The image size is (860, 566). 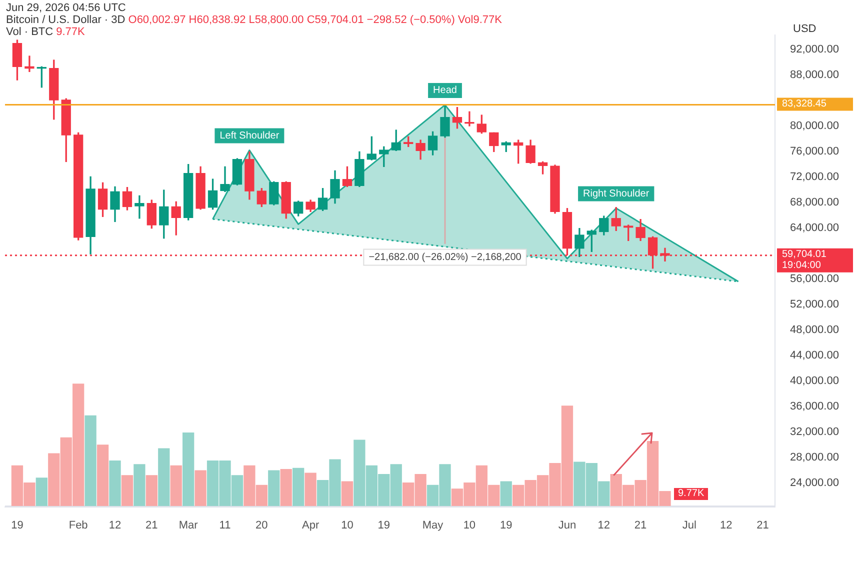 What do you see at coordinates (66, 20) in the screenshot?
I see `chart-title: Bitcoin / U.S. Dollar · 3D` at bounding box center [66, 20].